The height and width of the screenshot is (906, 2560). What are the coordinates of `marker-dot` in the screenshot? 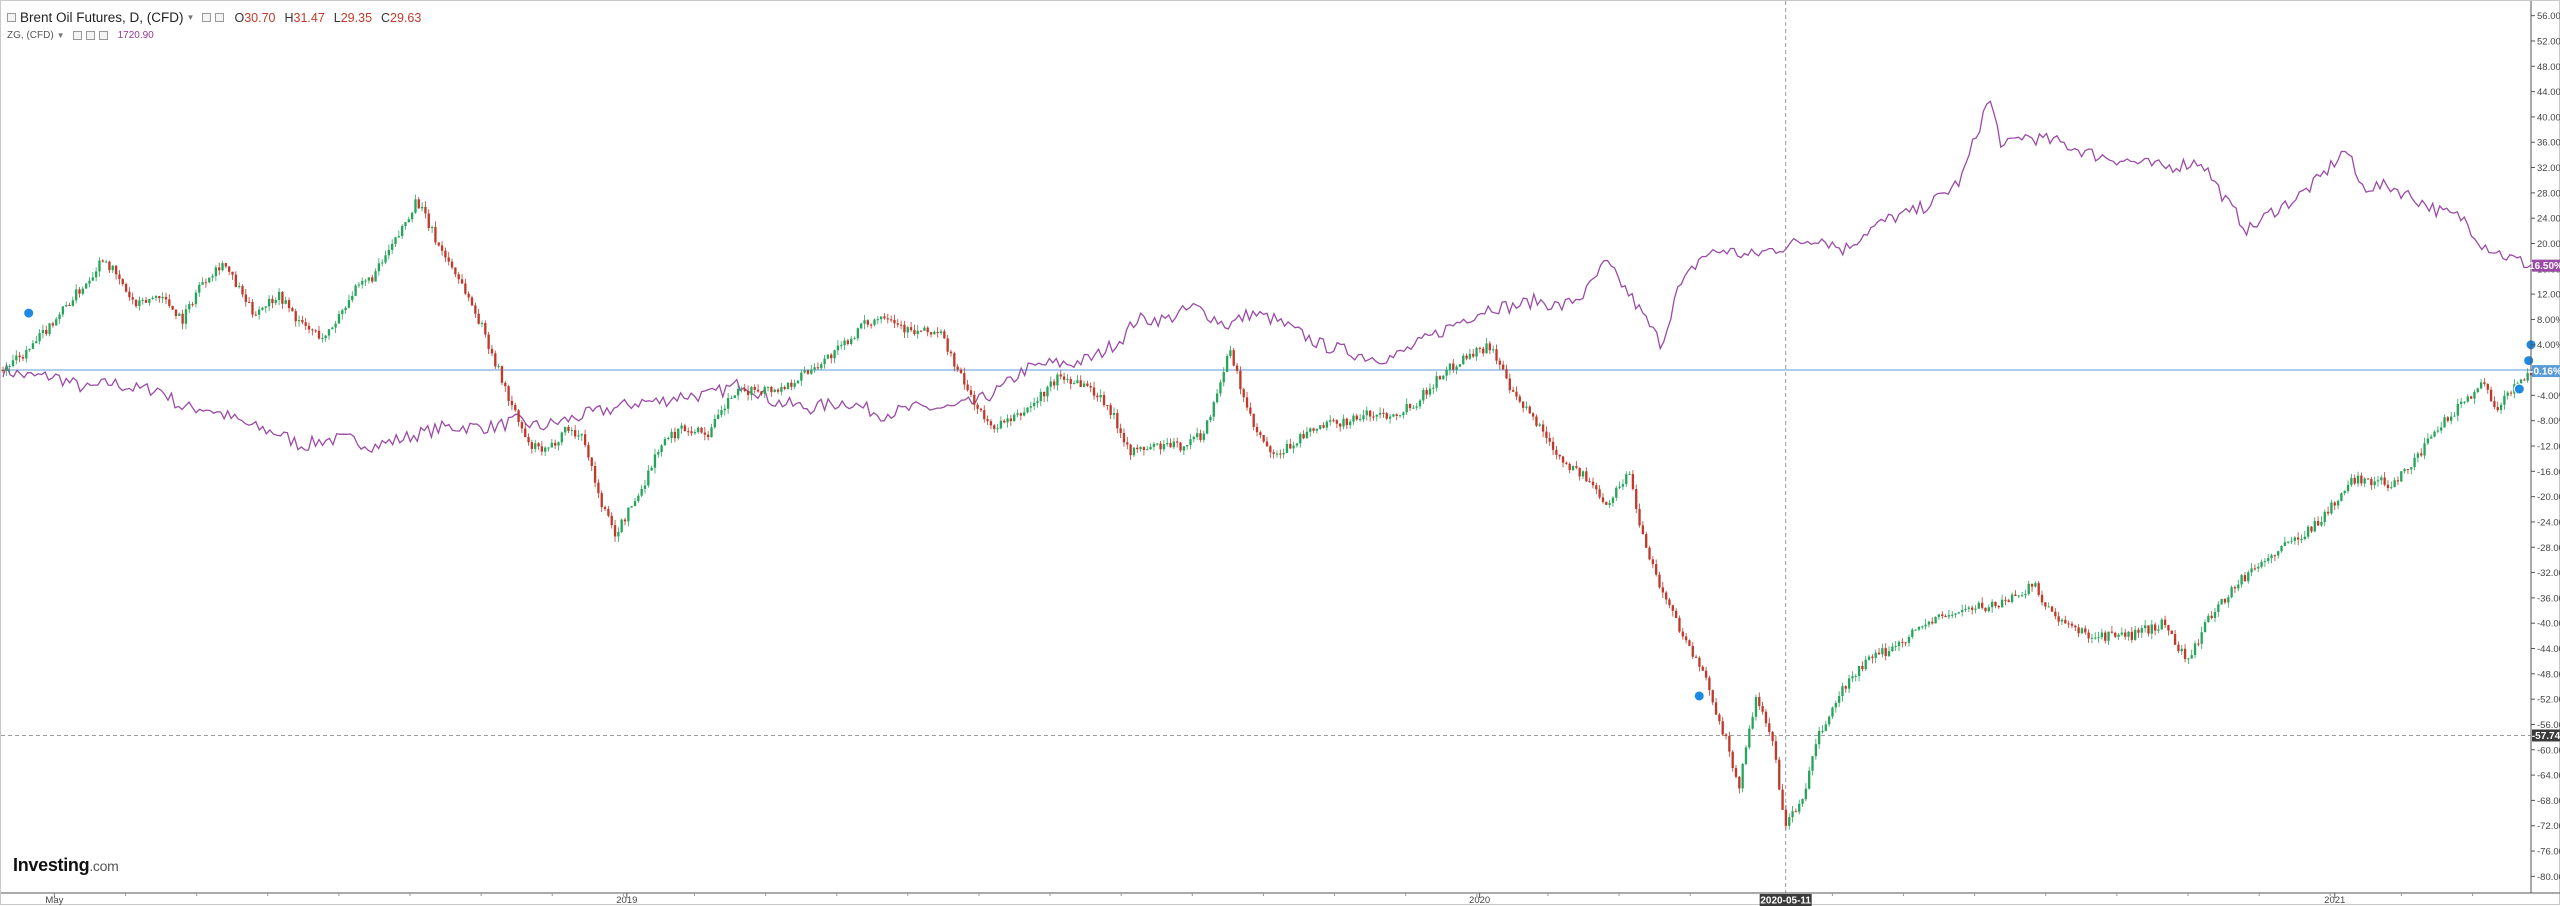 It's located at (2519, 389).